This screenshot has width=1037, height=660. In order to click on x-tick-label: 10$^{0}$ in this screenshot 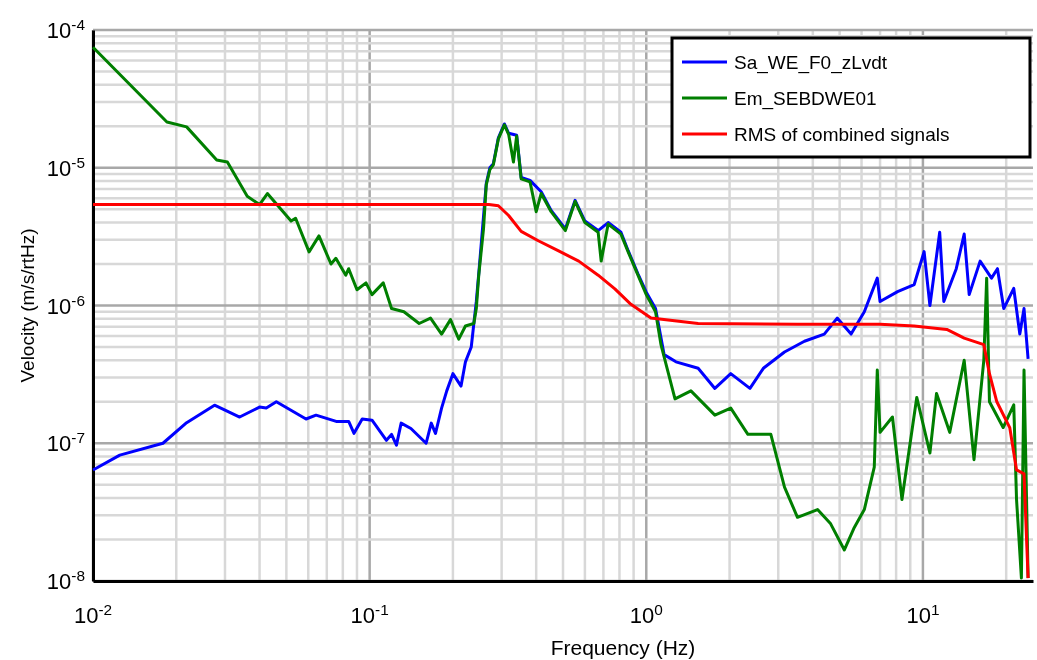, I will do `click(646, 614)`.